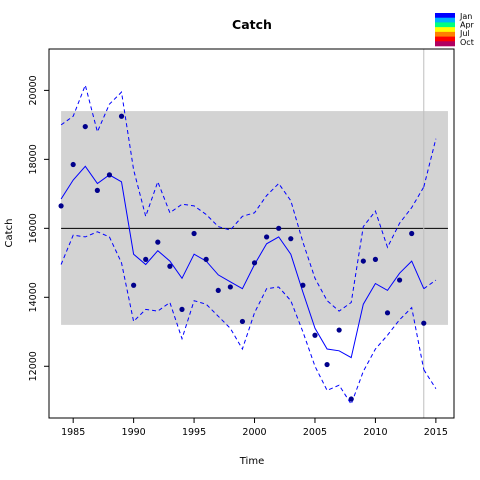 The height and width of the screenshot is (480, 480). What do you see at coordinates (33, 90) in the screenshot?
I see `y-tick-label: 20000` at bounding box center [33, 90].